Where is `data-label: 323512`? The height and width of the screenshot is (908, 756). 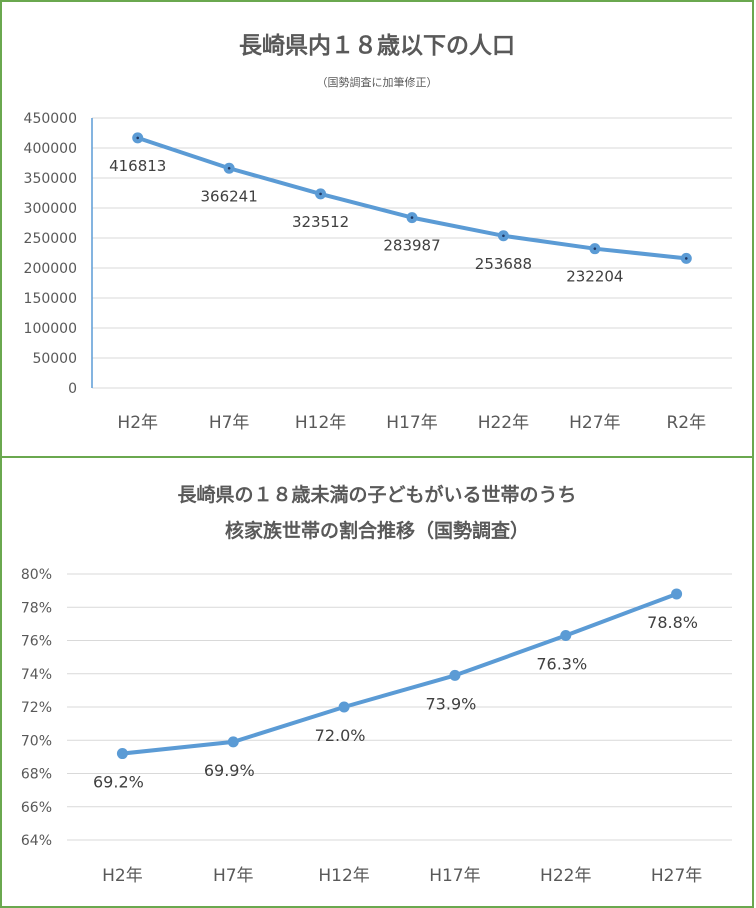 data-label: 323512 is located at coordinates (320, 222).